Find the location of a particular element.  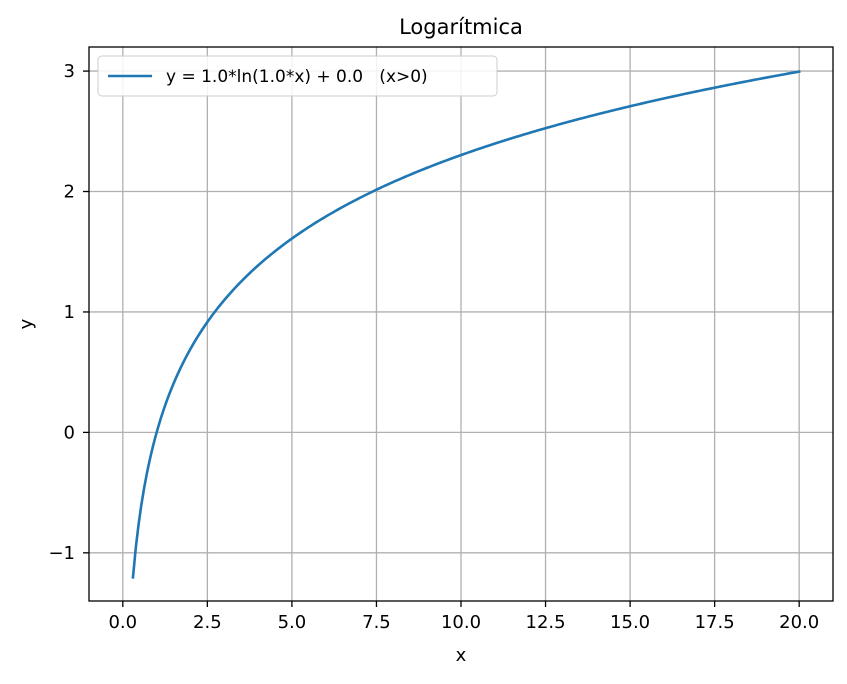

x-tick-label: 2.5 is located at coordinates (207, 622).